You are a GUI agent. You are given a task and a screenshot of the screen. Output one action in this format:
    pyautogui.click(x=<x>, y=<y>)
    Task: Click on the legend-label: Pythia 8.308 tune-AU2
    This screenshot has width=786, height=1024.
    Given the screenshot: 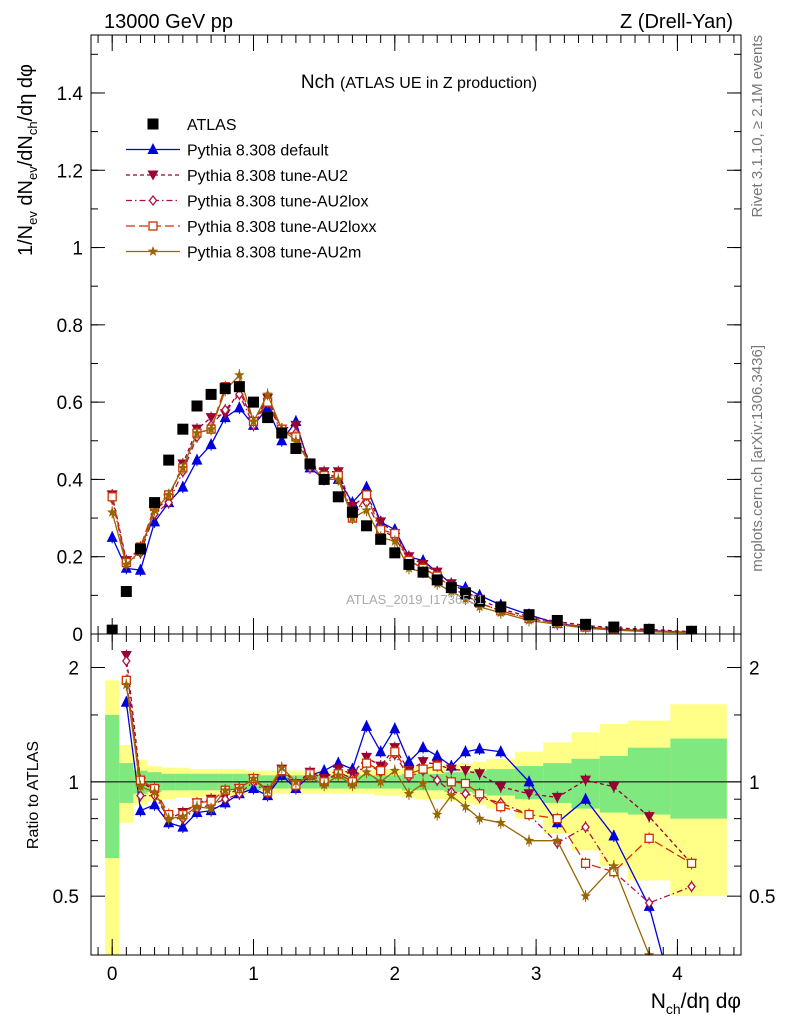 What is the action you would take?
    pyautogui.click(x=267, y=176)
    